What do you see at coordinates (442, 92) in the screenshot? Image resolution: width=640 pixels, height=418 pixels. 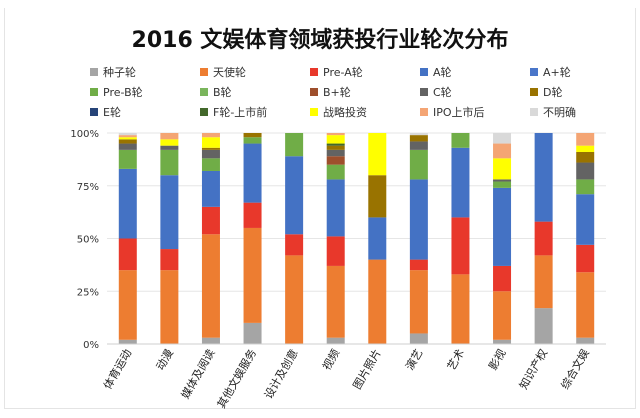 I see `legend-label: C轮` at bounding box center [442, 92].